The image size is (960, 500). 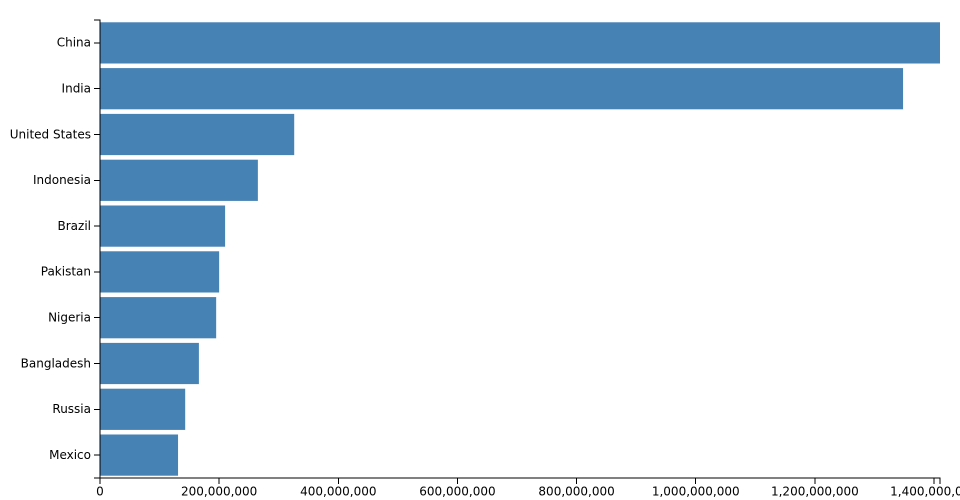 I want to click on y-tick-label: China, so click(x=74, y=43).